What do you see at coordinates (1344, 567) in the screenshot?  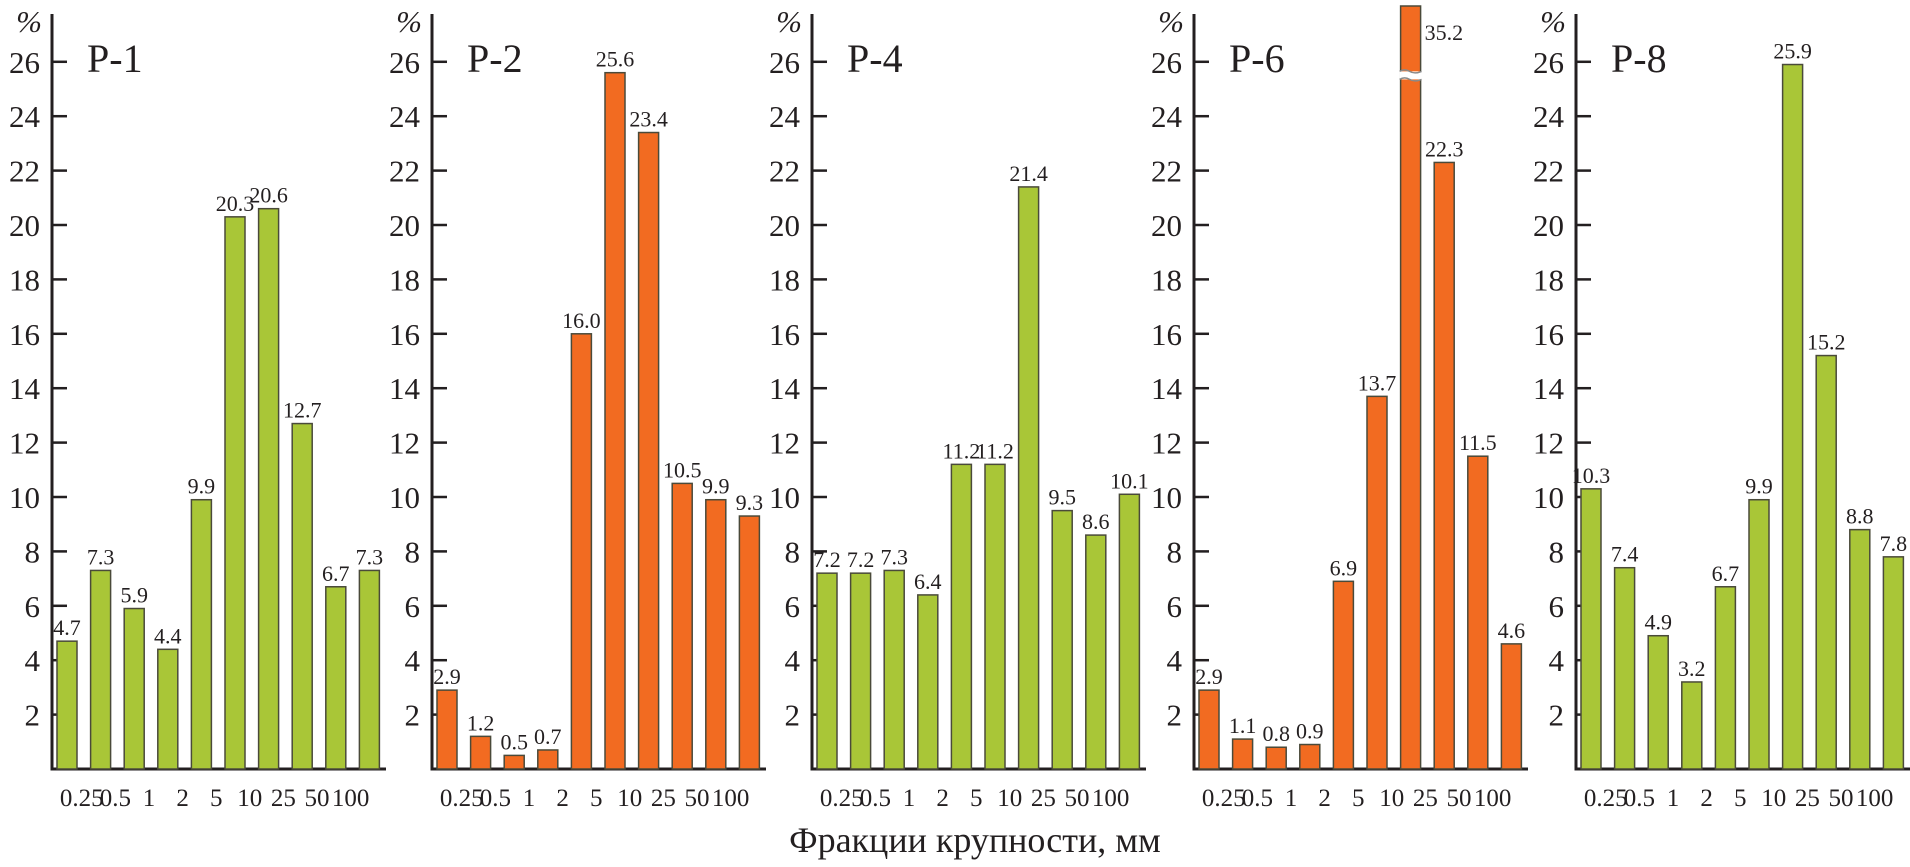 I see `data-label: 6.9` at bounding box center [1344, 567].